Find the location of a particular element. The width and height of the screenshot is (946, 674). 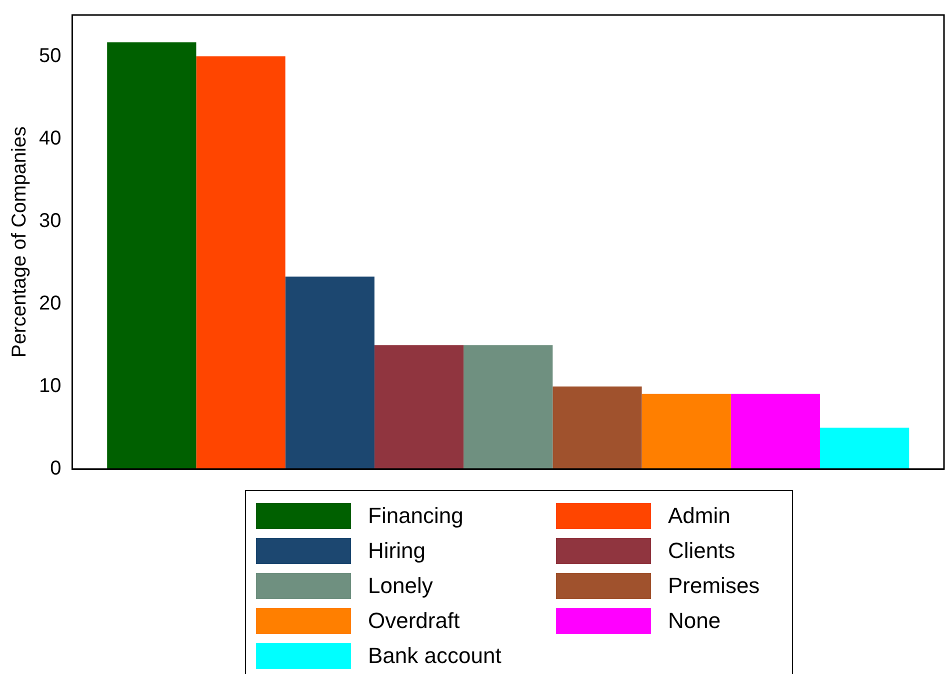

legend-label: Bank account is located at coordinates (435, 656).